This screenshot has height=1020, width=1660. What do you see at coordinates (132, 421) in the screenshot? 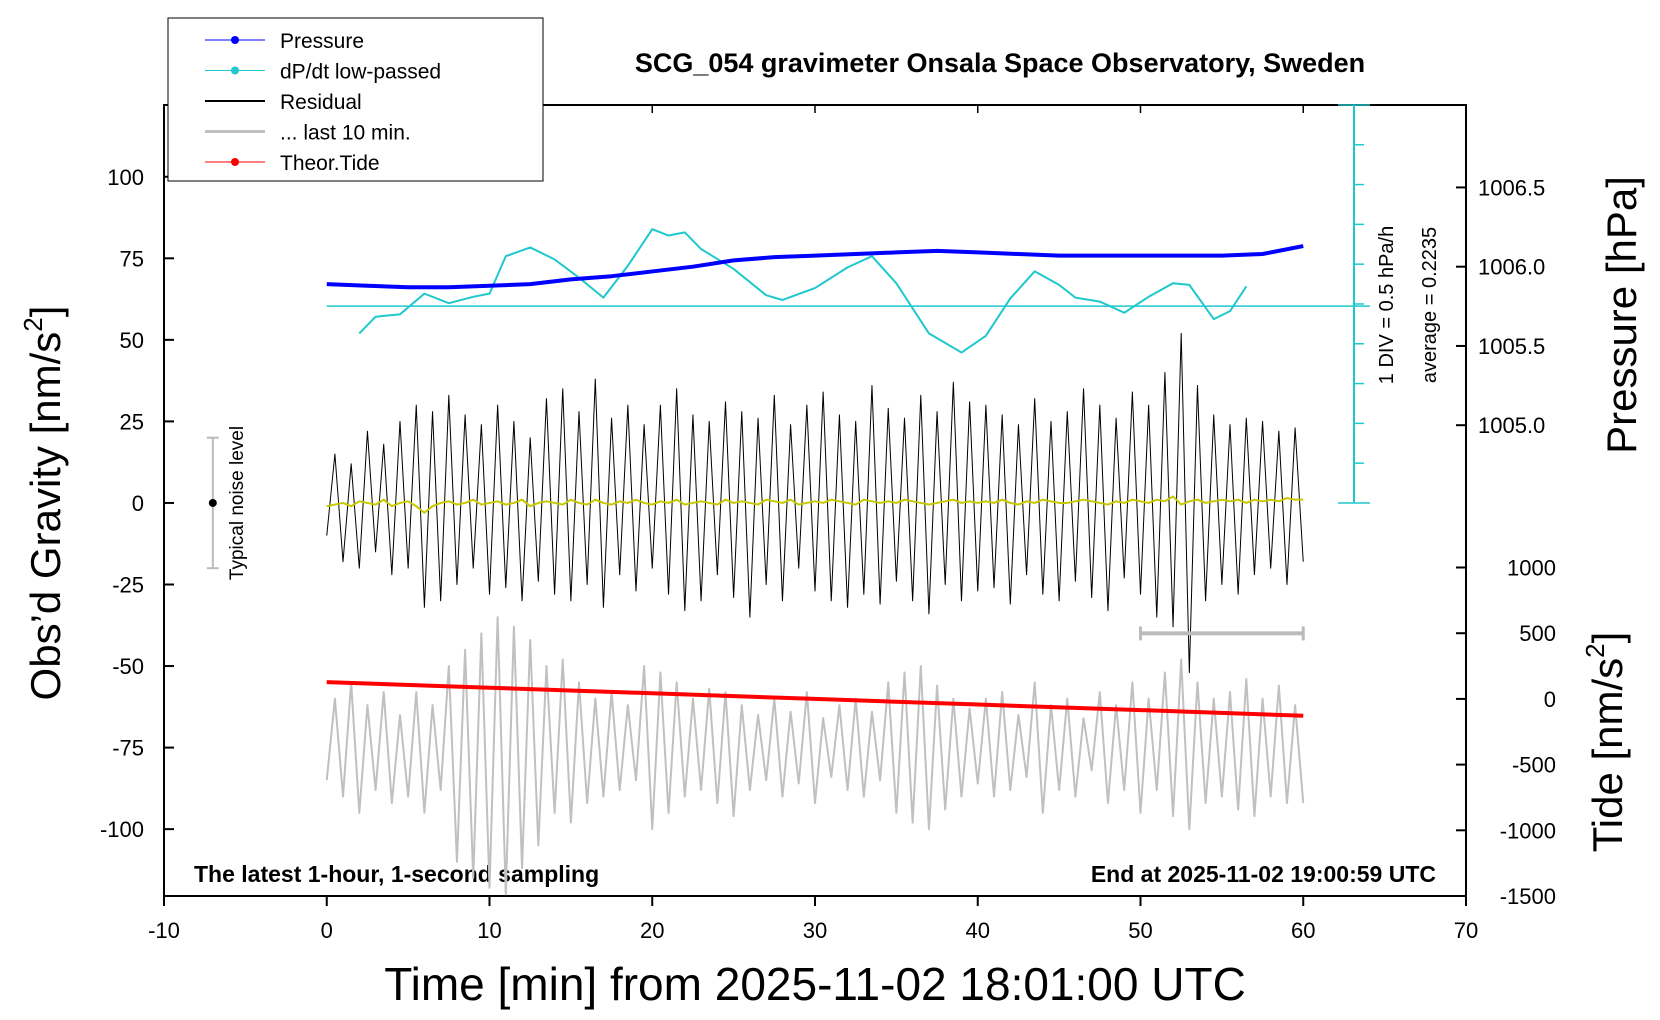
I see `y-tick-label: 25` at bounding box center [132, 421].